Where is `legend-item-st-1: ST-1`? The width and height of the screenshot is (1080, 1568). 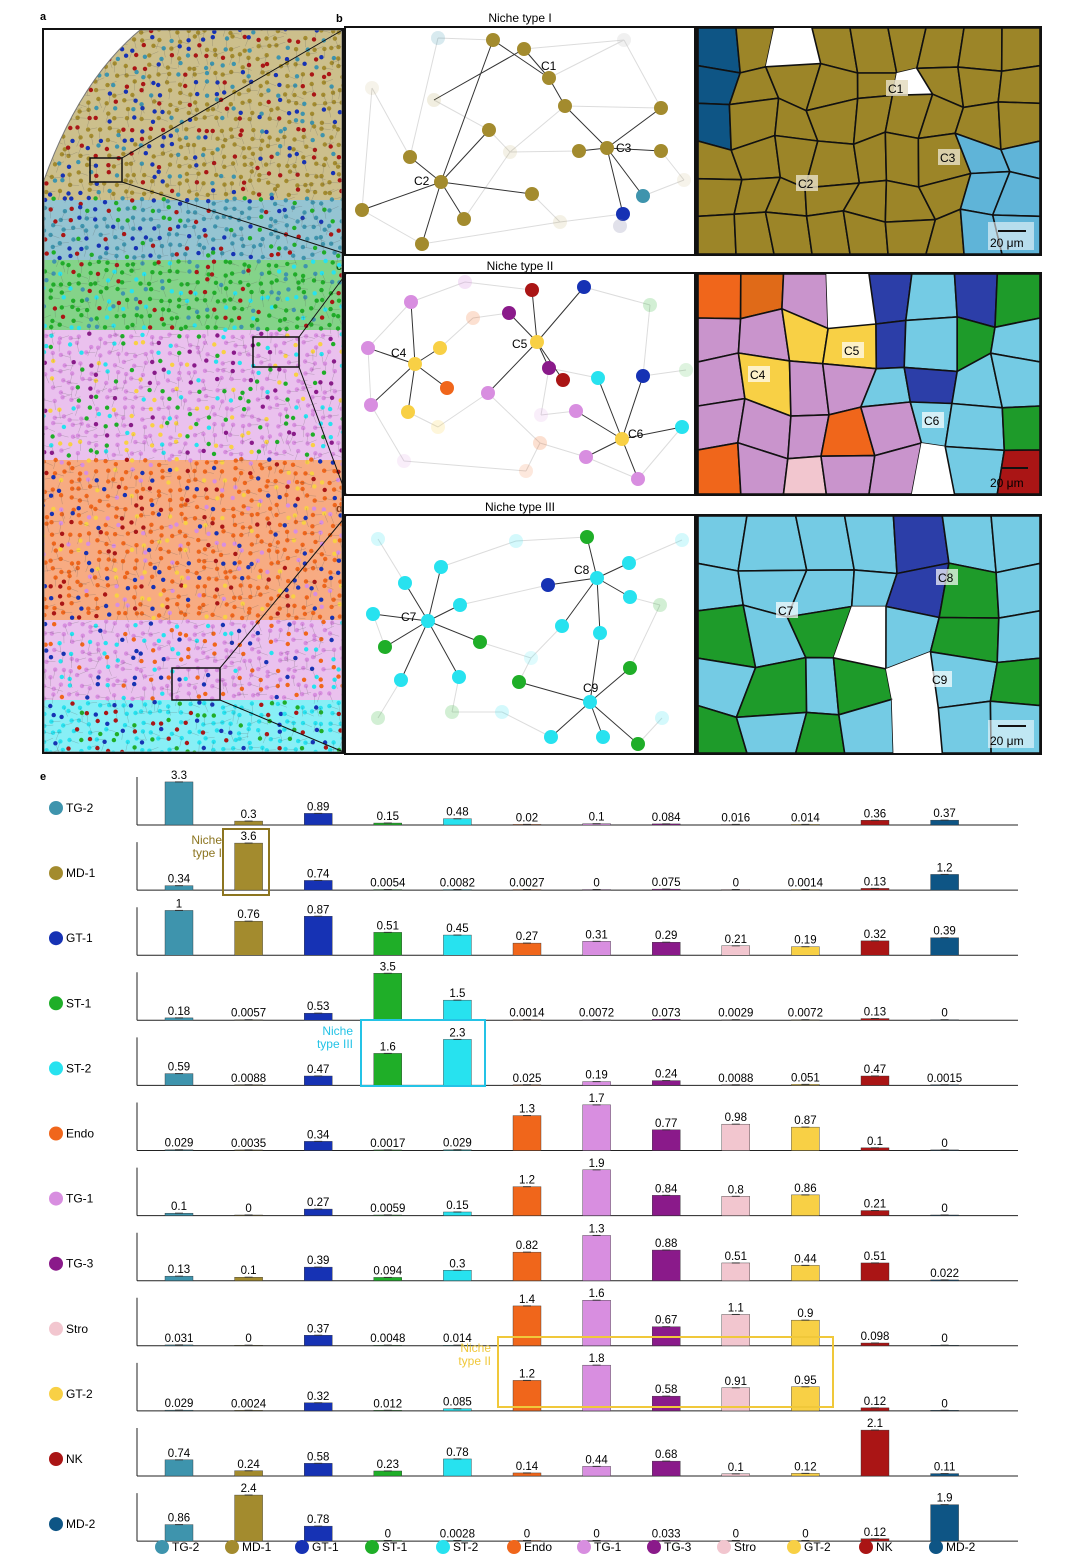 legend-item-st-1: ST-1 is located at coordinates (386, 1547).